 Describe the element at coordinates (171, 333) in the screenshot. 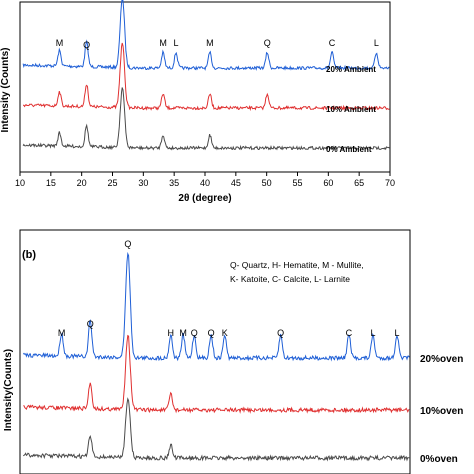

I see `peak-label: H` at that location.